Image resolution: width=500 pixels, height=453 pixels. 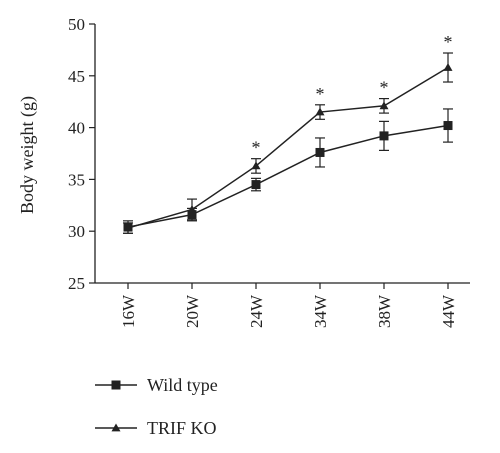 What do you see at coordinates (320, 311) in the screenshot?
I see `x-tick-label: 34W` at bounding box center [320, 311].